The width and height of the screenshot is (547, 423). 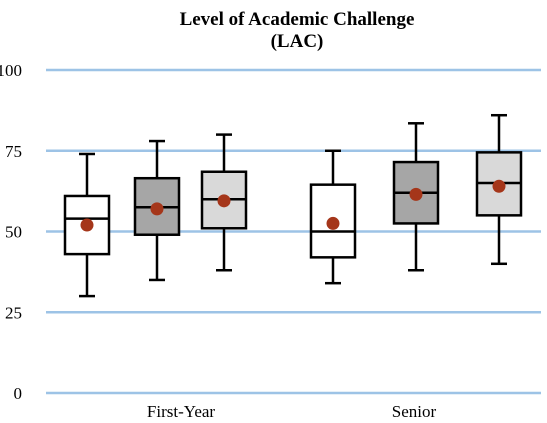 What do you see at coordinates (18, 393) in the screenshot?
I see `y-tick-label-0: 0` at bounding box center [18, 393].